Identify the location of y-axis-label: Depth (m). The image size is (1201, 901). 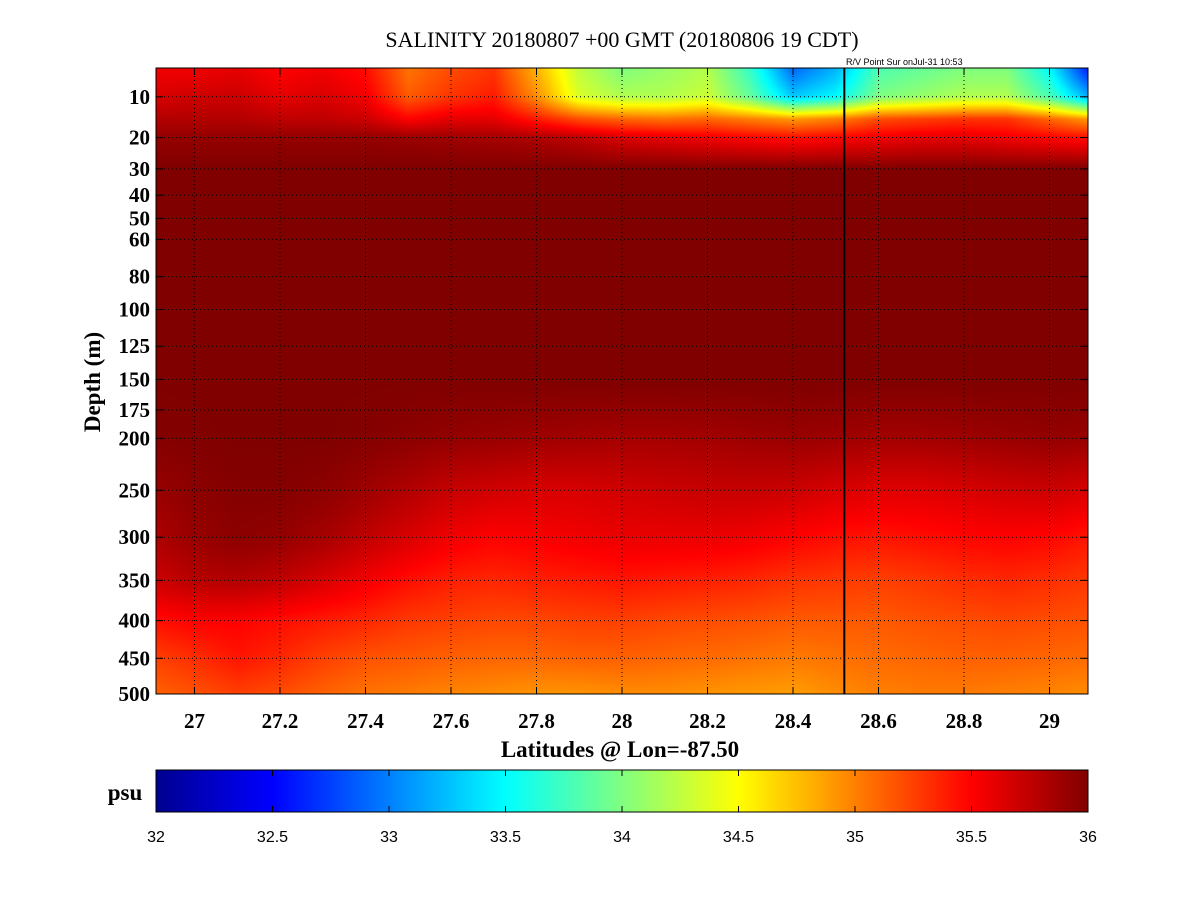
(92, 382).